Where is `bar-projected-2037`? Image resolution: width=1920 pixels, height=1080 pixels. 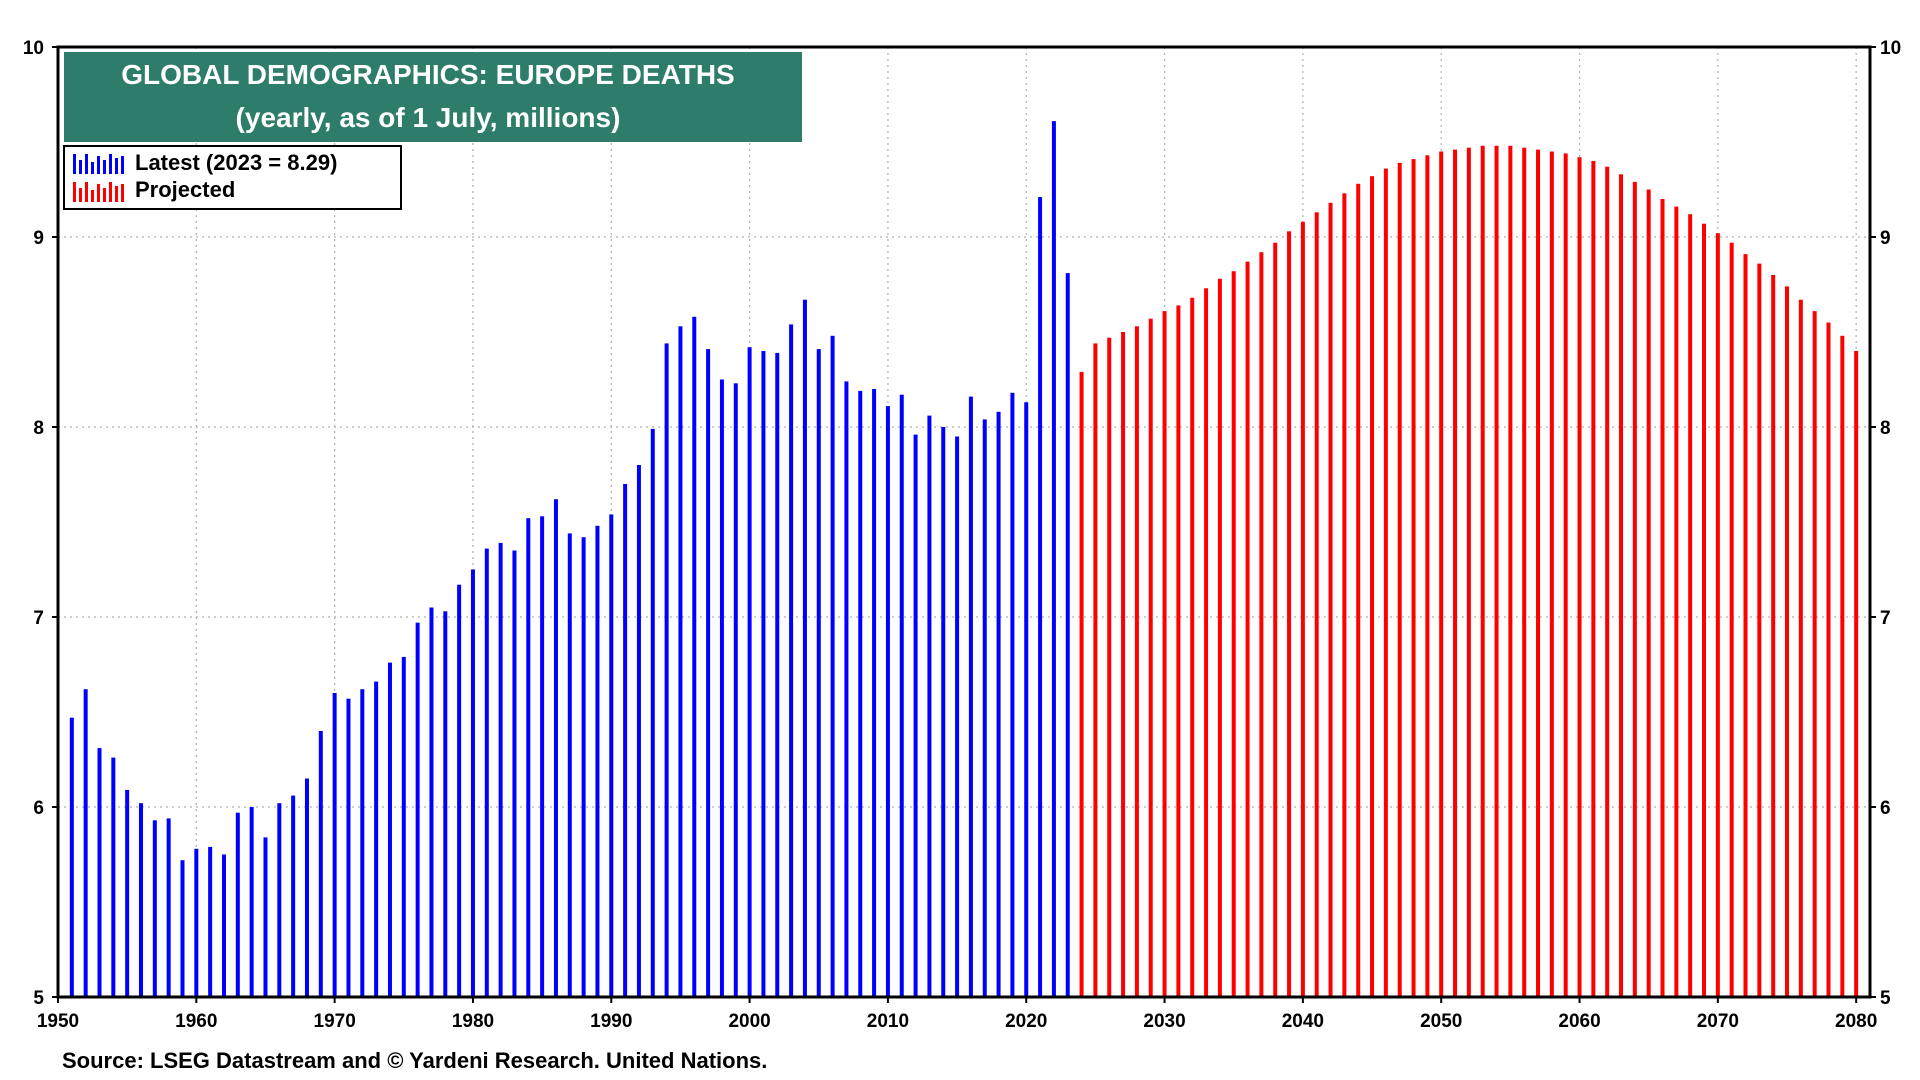 bar-projected-2037 is located at coordinates (1261, 624).